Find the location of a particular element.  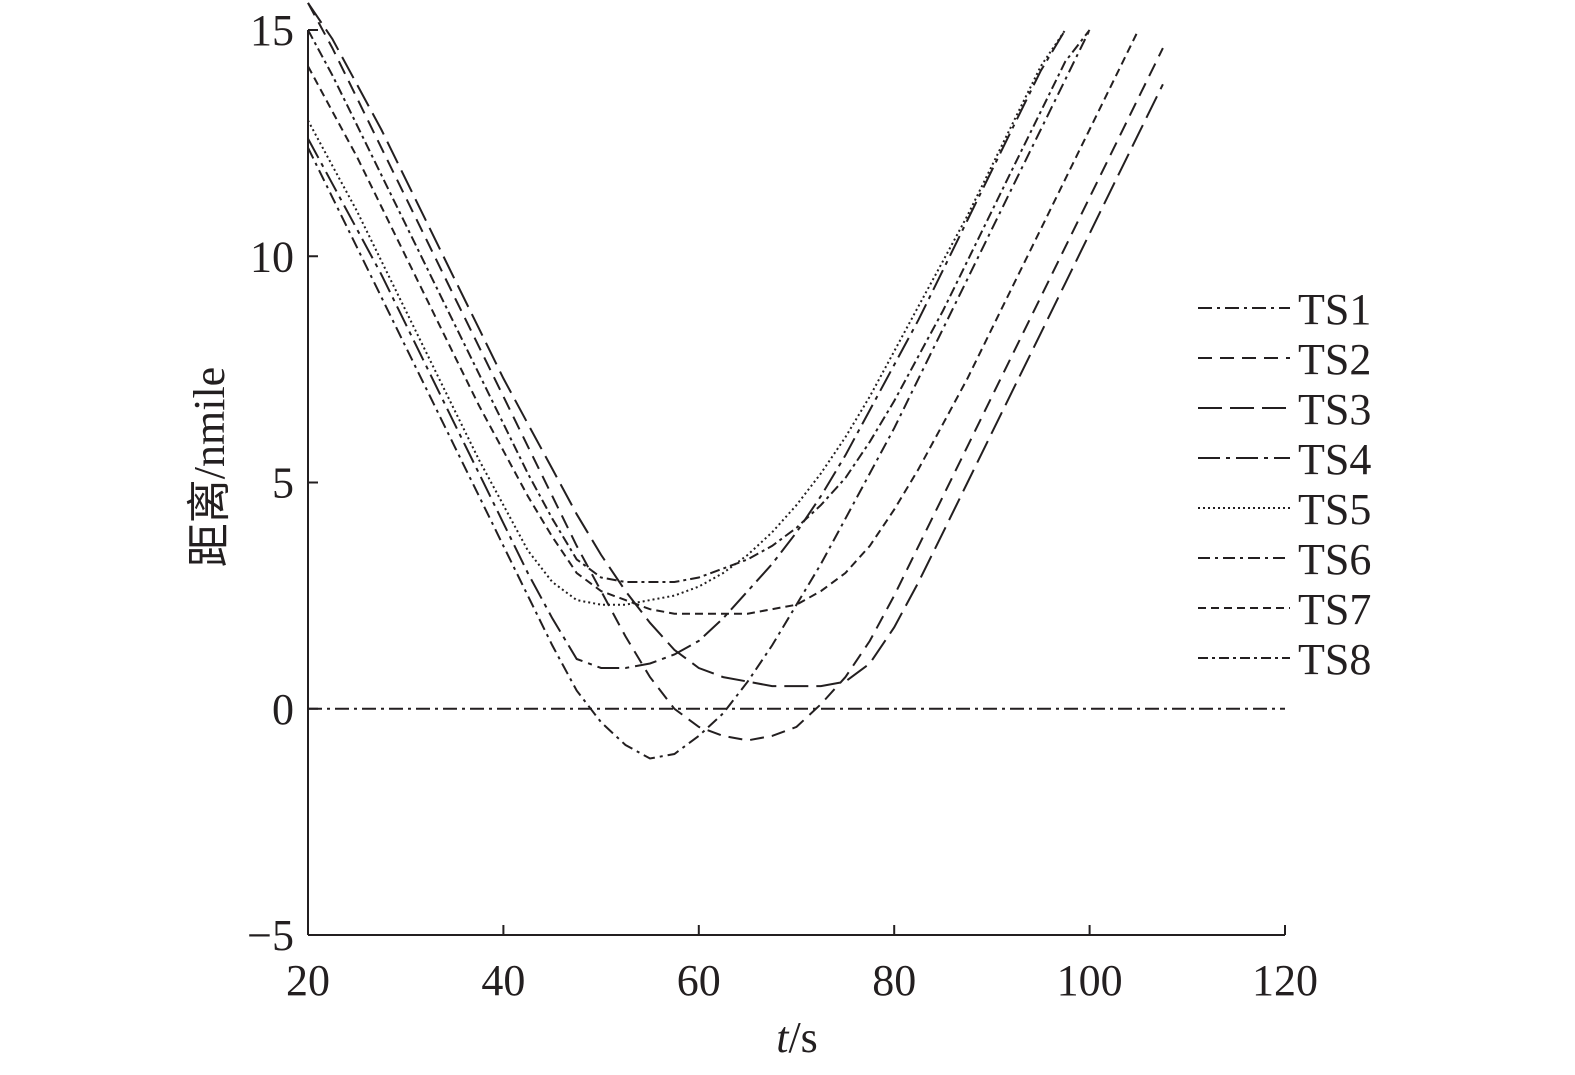

x-tick-label: 120 is located at coordinates (1285, 980).